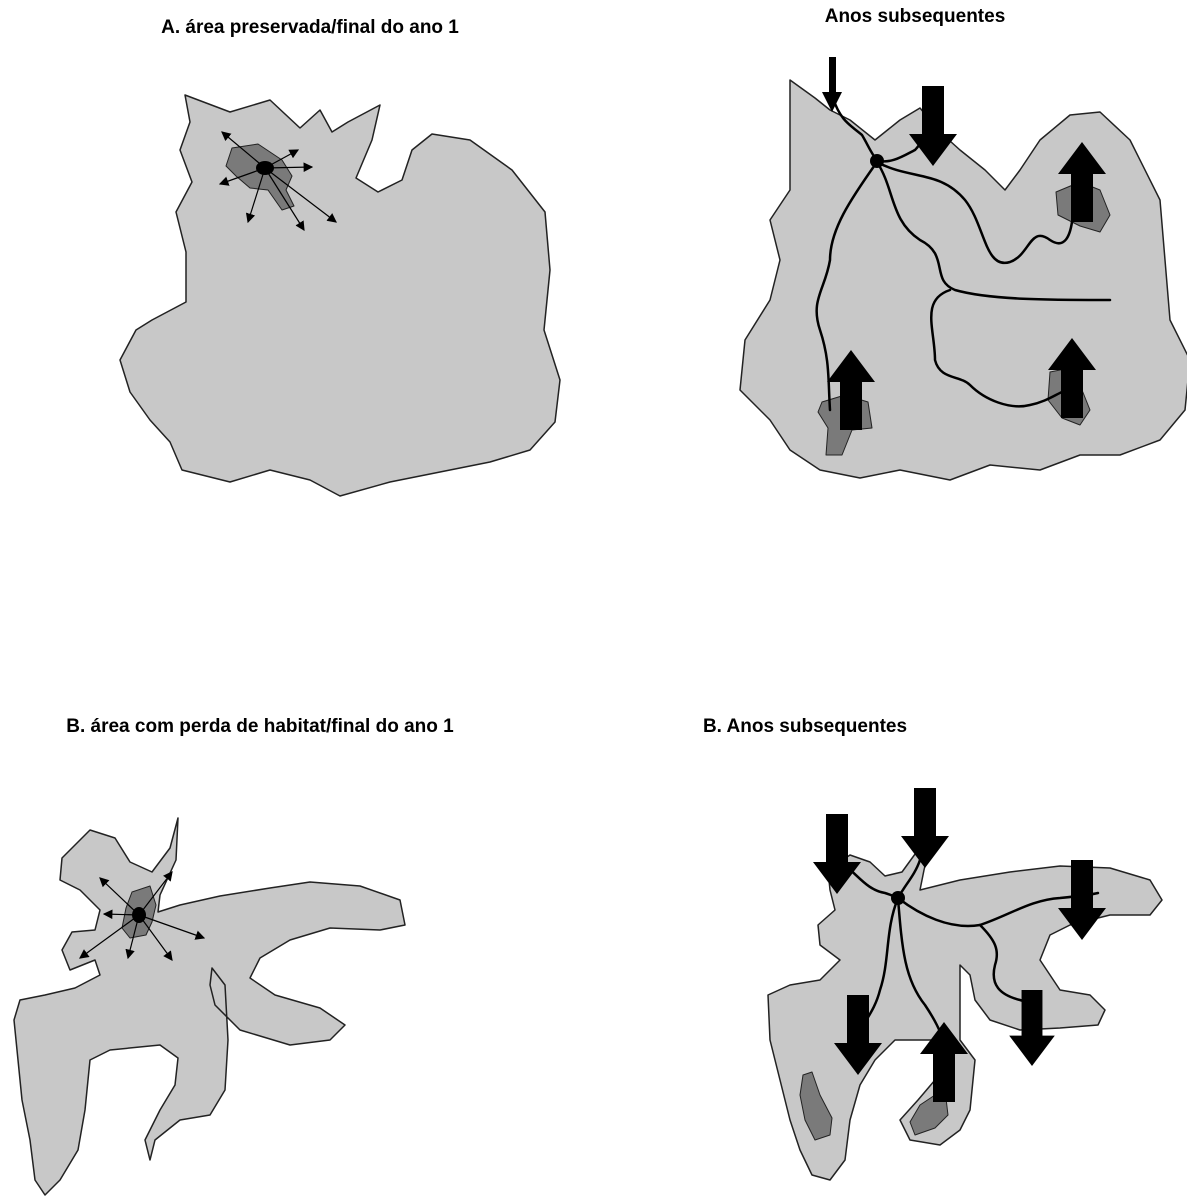 The height and width of the screenshot is (1200, 1187). What do you see at coordinates (805, 726) in the screenshot?
I see `panel-title: B. Anos subsequentes` at bounding box center [805, 726].